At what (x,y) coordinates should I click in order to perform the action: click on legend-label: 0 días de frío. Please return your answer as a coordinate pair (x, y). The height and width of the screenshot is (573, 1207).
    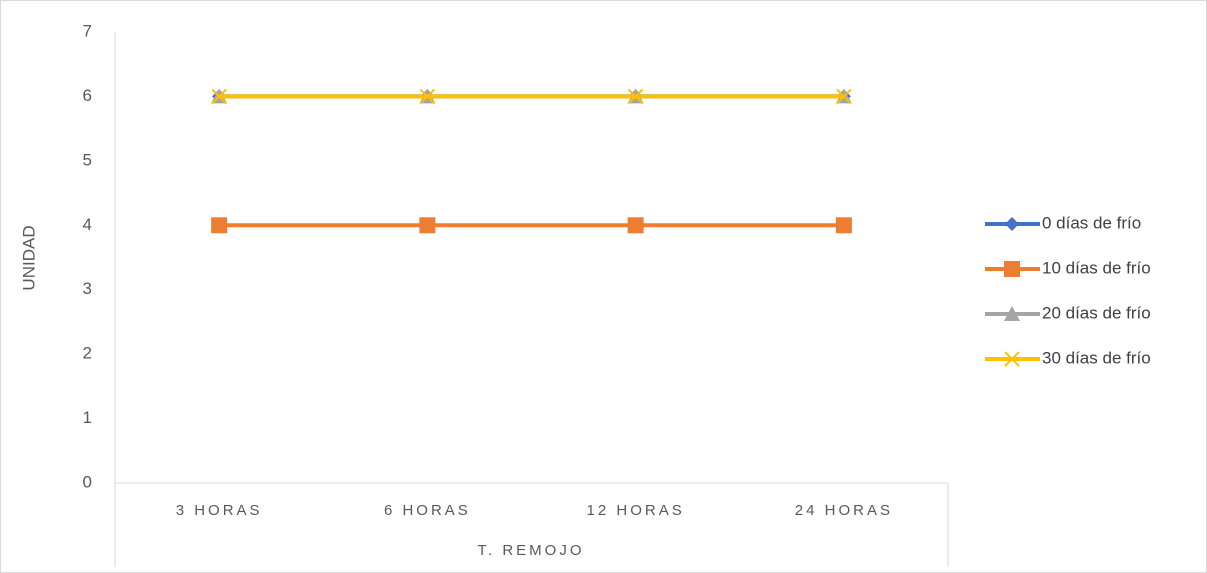
    Looking at the image, I should click on (1091, 222).